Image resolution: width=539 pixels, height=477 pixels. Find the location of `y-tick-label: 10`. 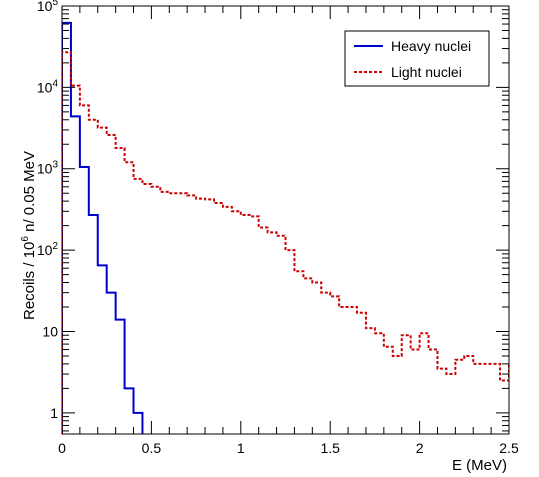

y-tick-label: 10 is located at coordinates (50, 331).